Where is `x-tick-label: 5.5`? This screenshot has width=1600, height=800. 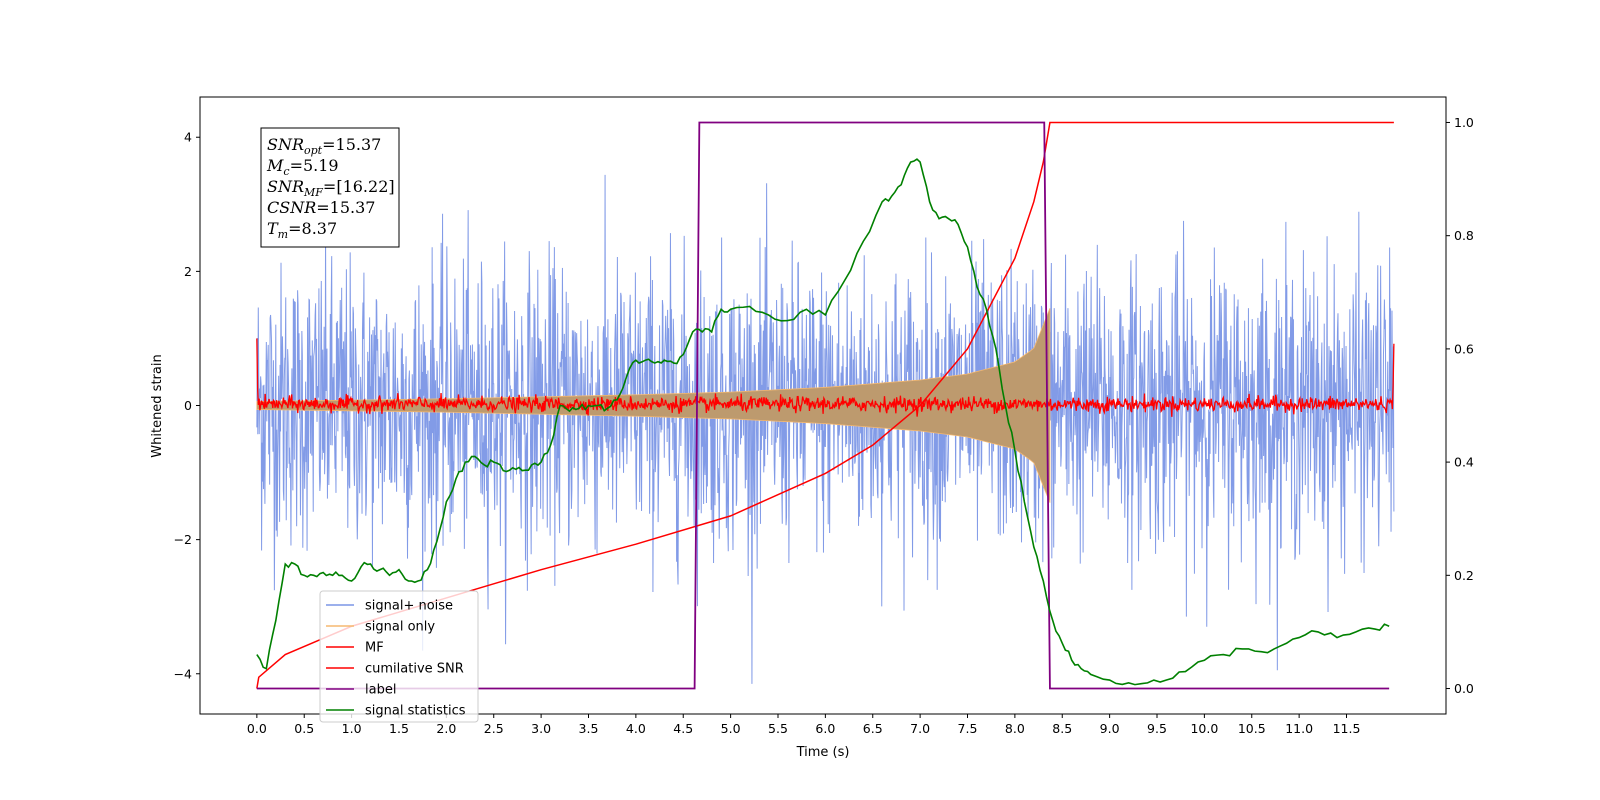
x-tick-label: 5.5 is located at coordinates (778, 728).